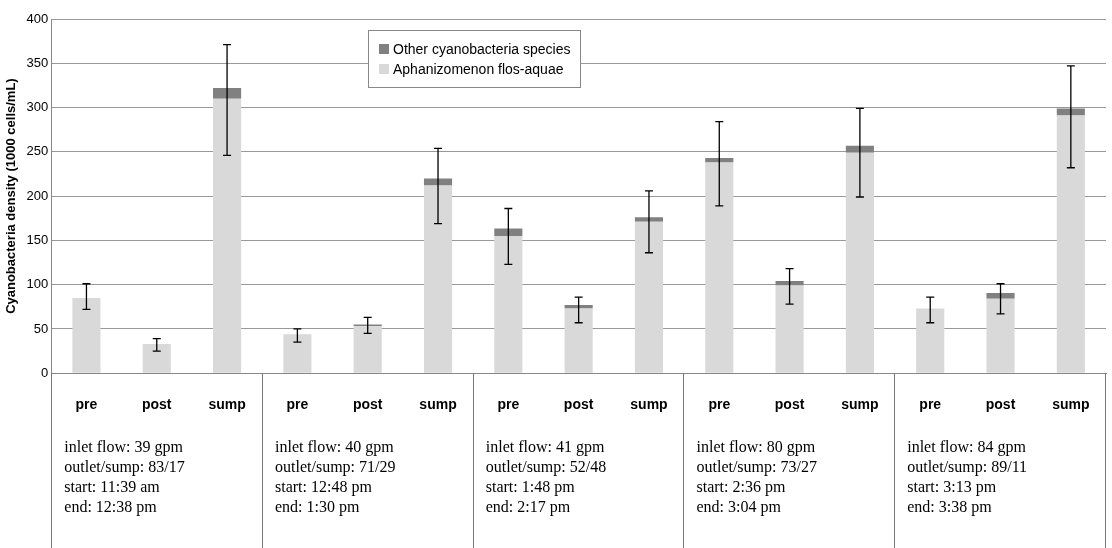  Describe the element at coordinates (37, 195) in the screenshot. I see `y-tick-label: 200` at that location.